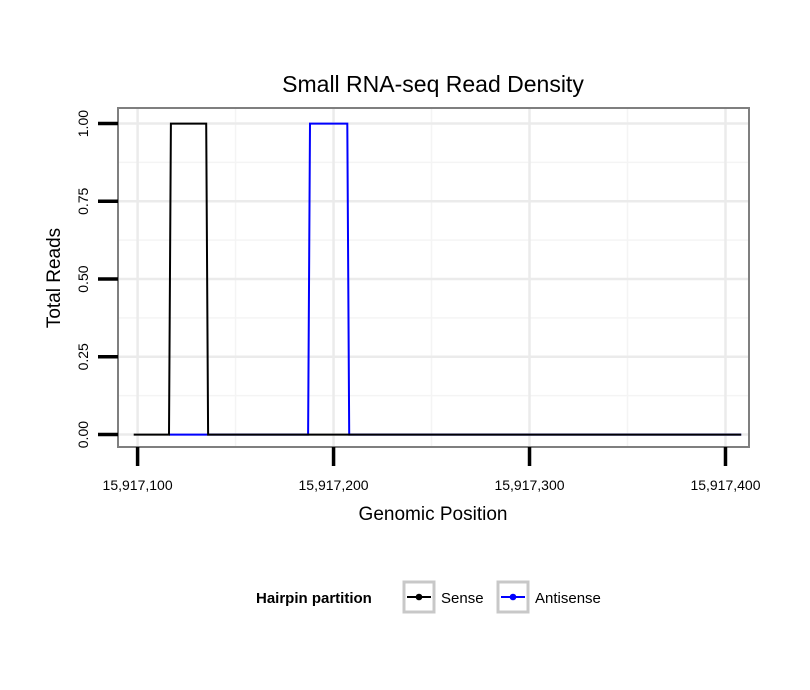 The image size is (810, 690). What do you see at coordinates (138, 485) in the screenshot?
I see `x-tick-label: 15,917,100` at bounding box center [138, 485].